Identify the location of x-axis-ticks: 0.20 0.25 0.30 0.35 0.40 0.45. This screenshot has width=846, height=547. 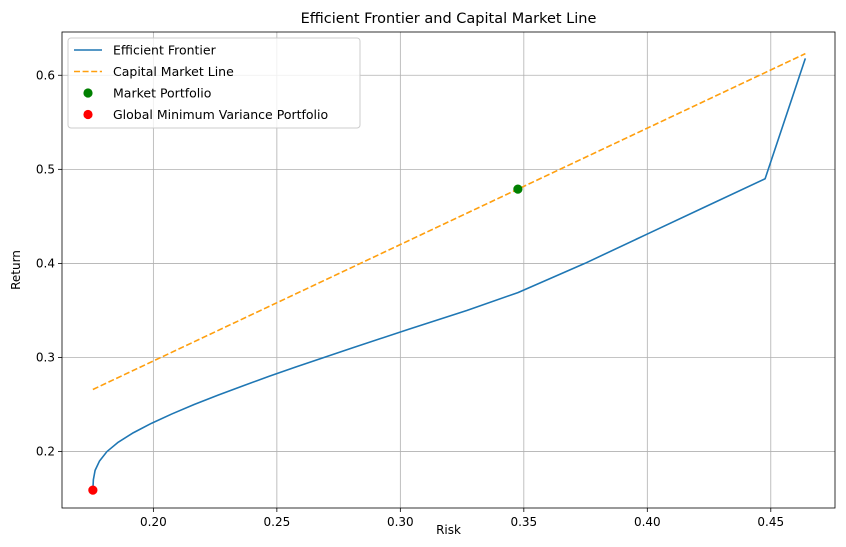
(462, 518).